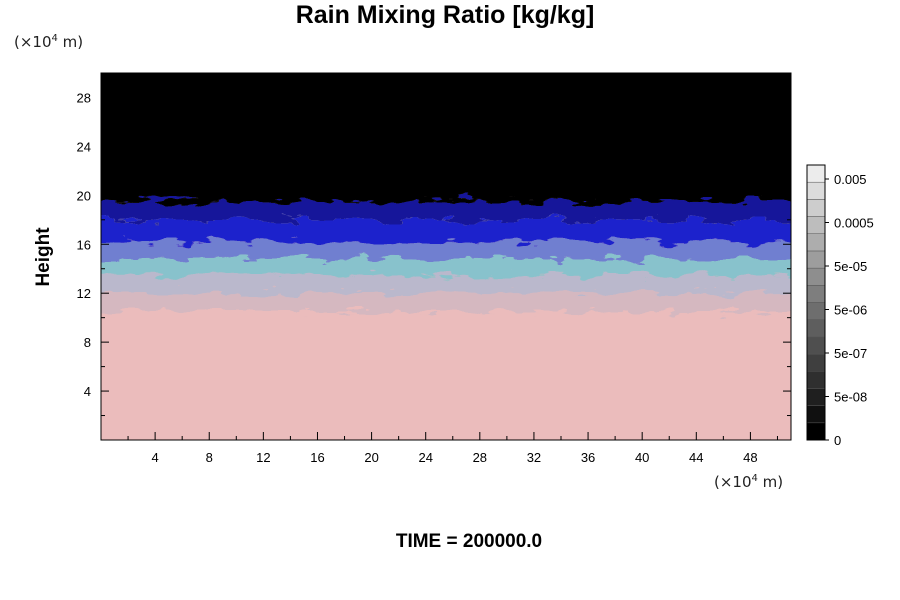  Describe the element at coordinates (750, 457) in the screenshot. I see `x-tick-label: 48` at that location.